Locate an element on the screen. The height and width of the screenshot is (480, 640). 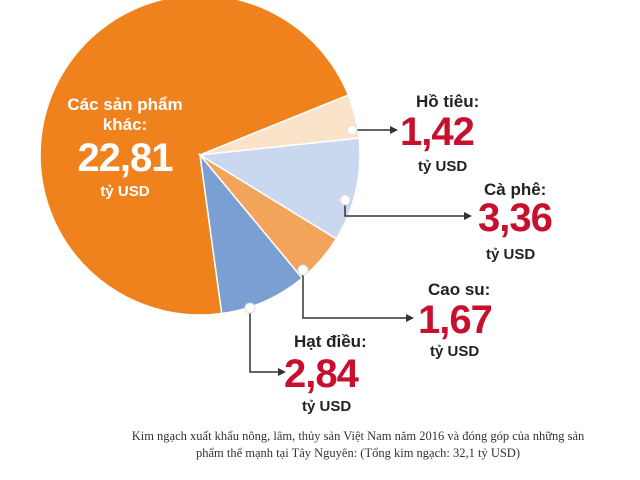
value-label: 22,81 is located at coordinates (125, 158).